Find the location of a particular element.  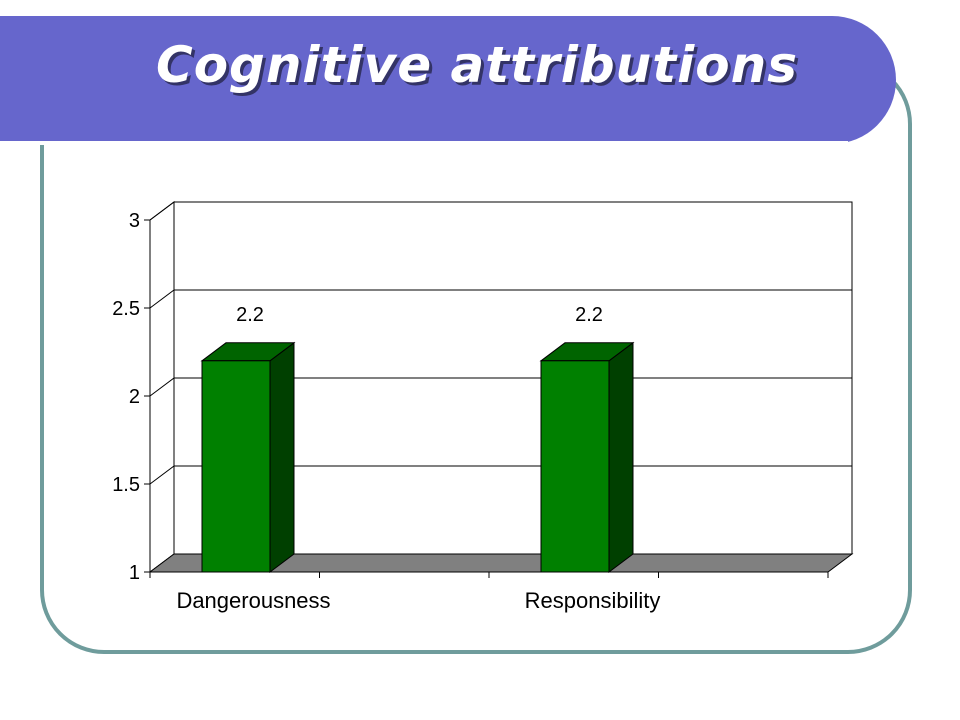

y-tick-label: 3 is located at coordinates (134, 221).